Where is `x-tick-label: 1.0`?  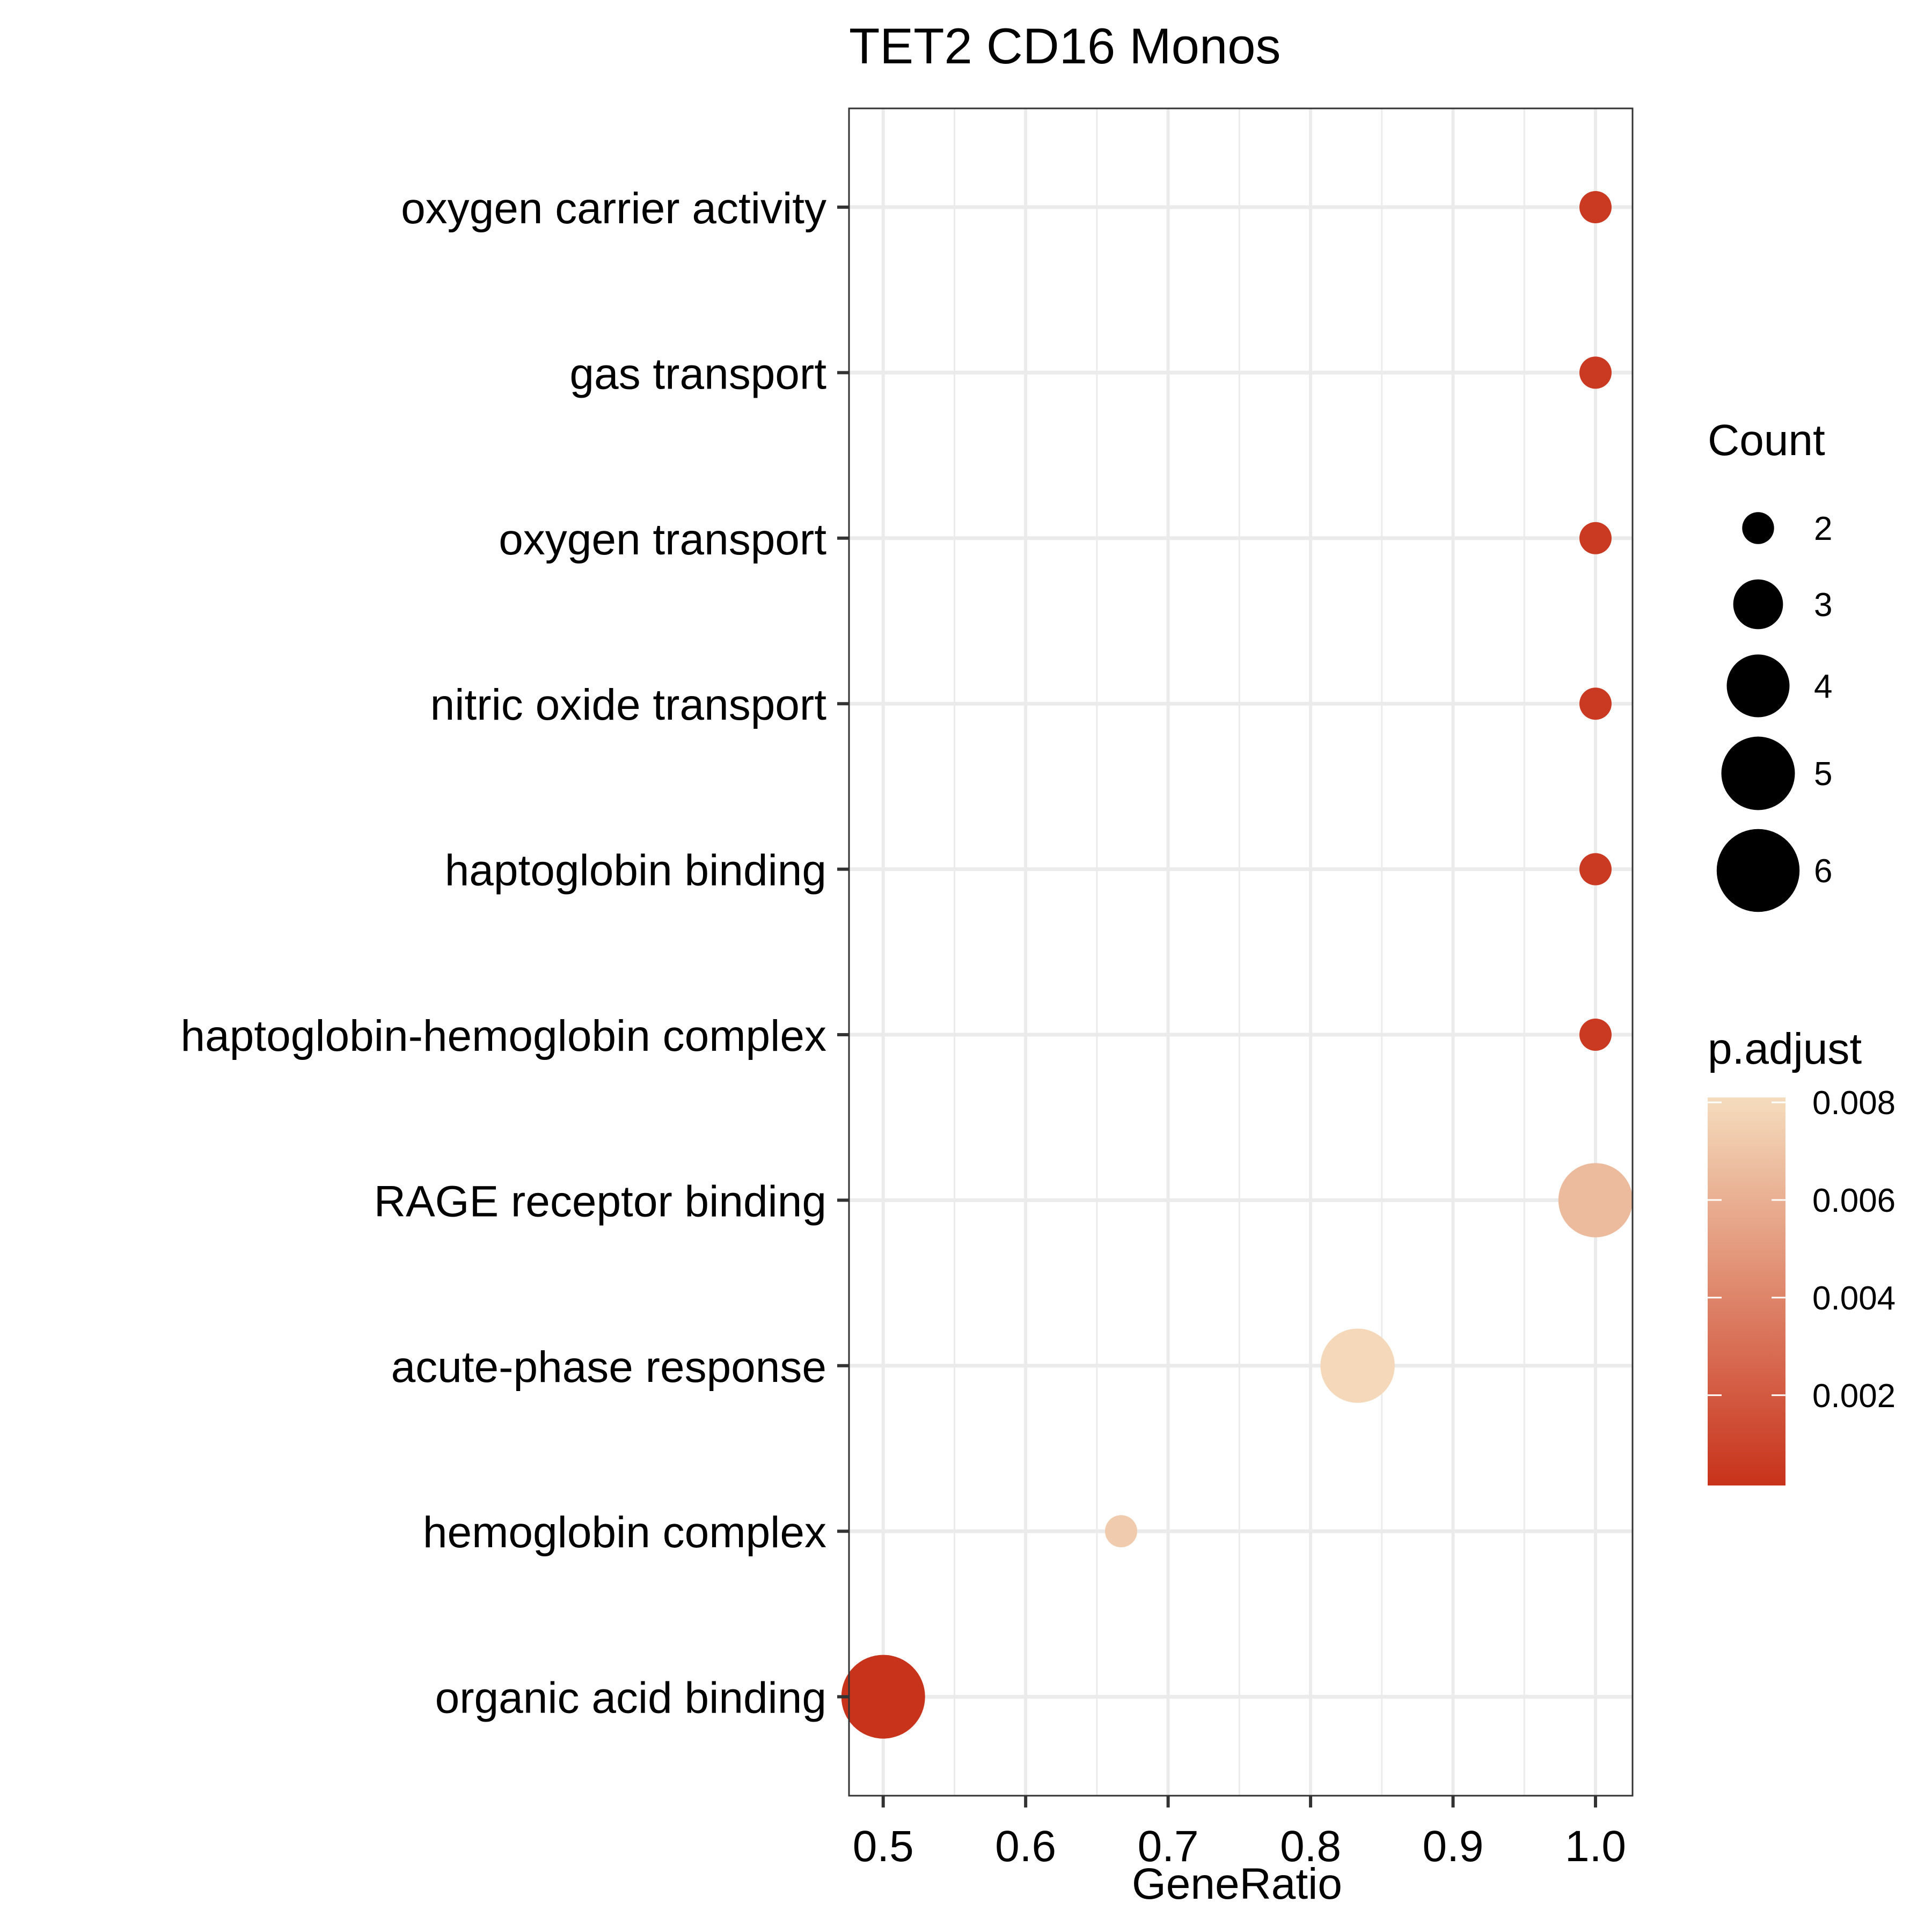
x-tick-label: 1.0 is located at coordinates (1595, 1846).